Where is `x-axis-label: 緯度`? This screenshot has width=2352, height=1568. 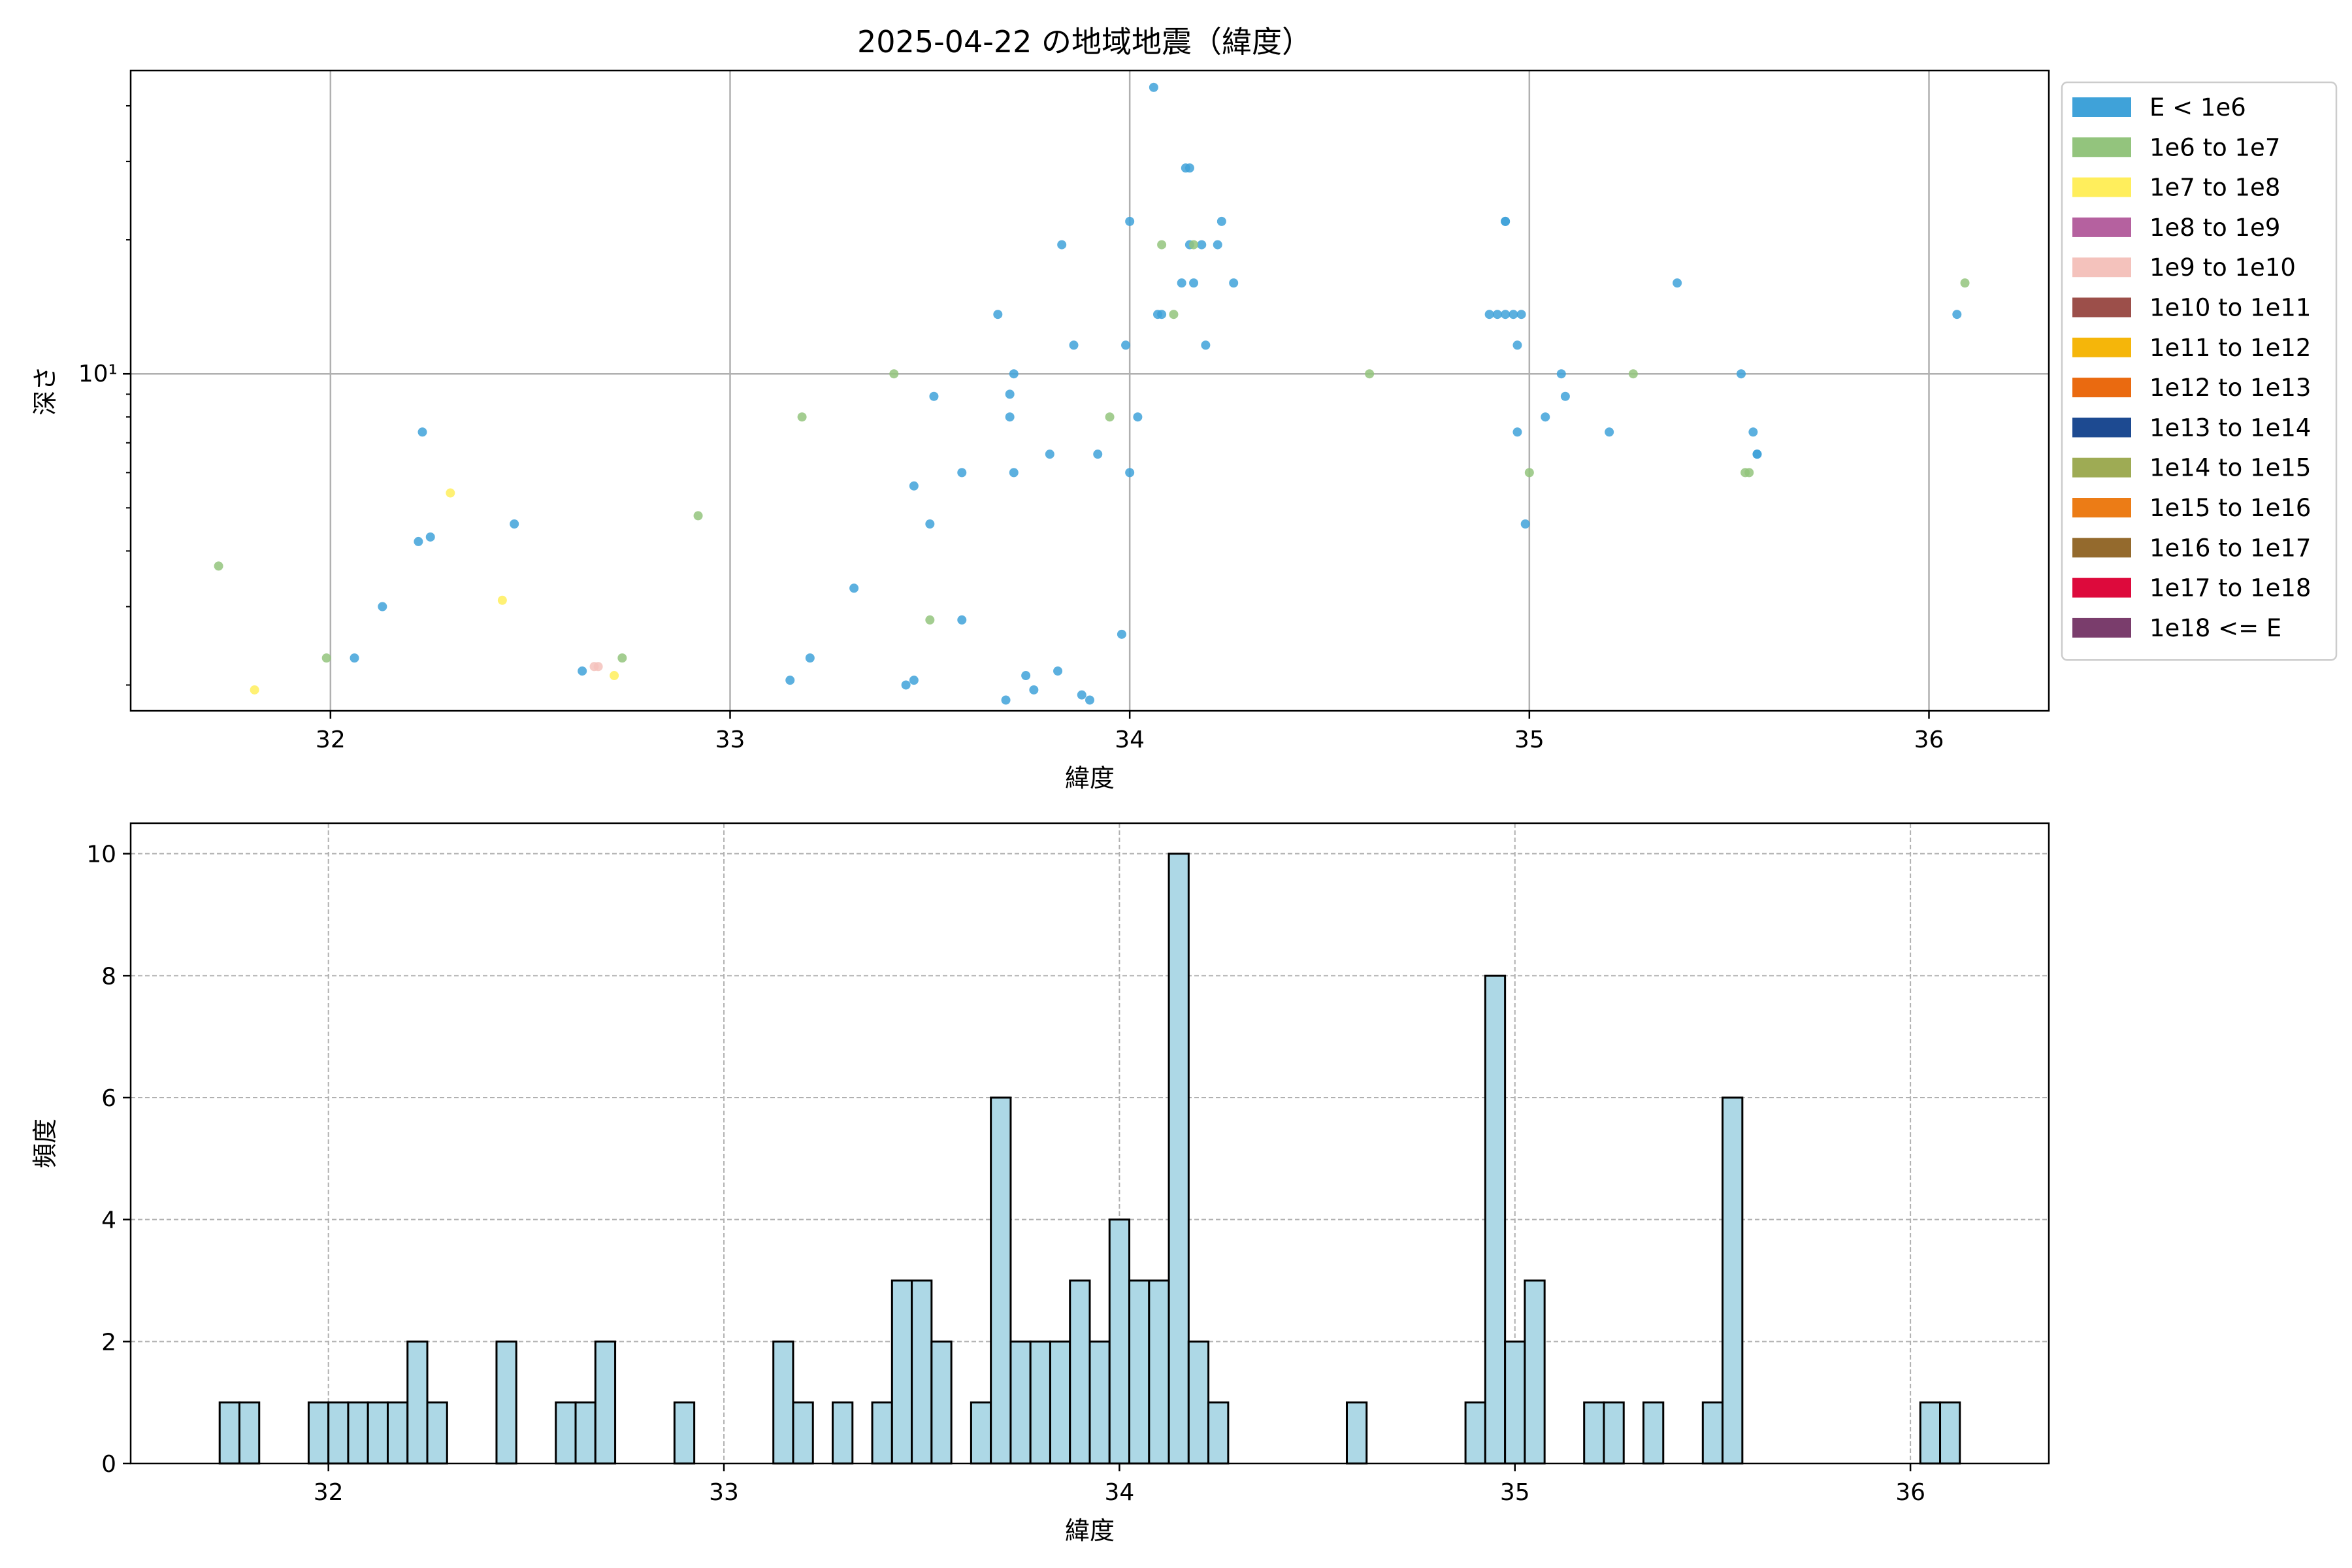 x-axis-label: 緯度 is located at coordinates (1090, 778).